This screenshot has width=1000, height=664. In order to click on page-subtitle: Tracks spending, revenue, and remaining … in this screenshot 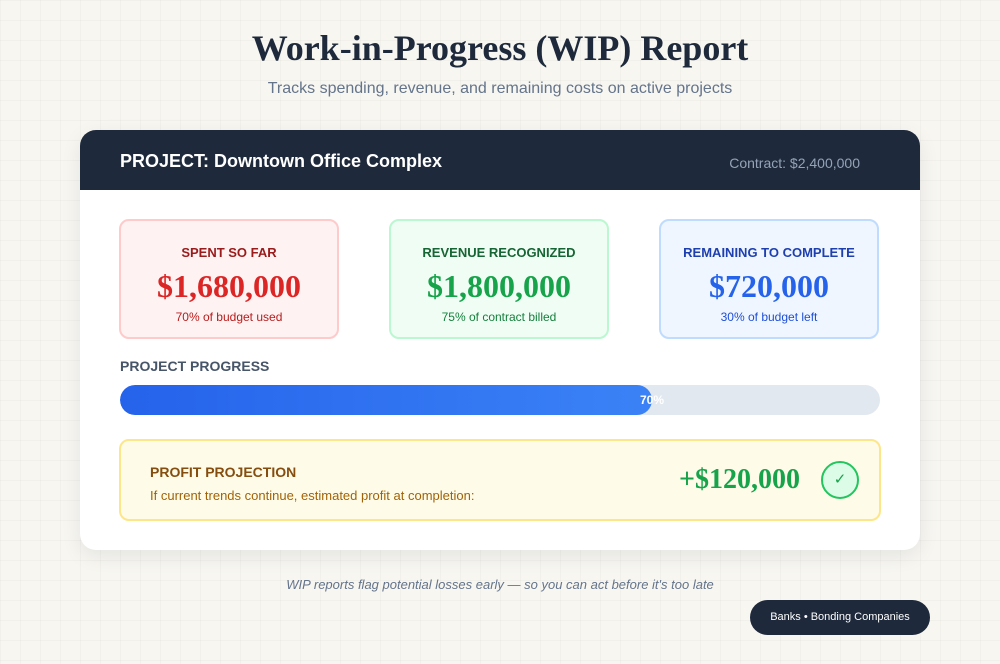, I will do `click(500, 88)`.